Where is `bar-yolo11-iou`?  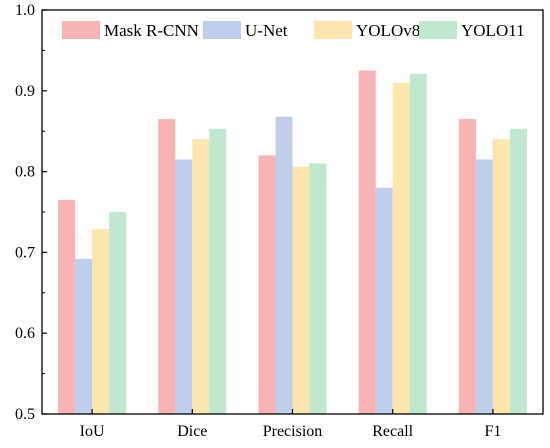
bar-yolo11-iou is located at coordinates (118, 313).